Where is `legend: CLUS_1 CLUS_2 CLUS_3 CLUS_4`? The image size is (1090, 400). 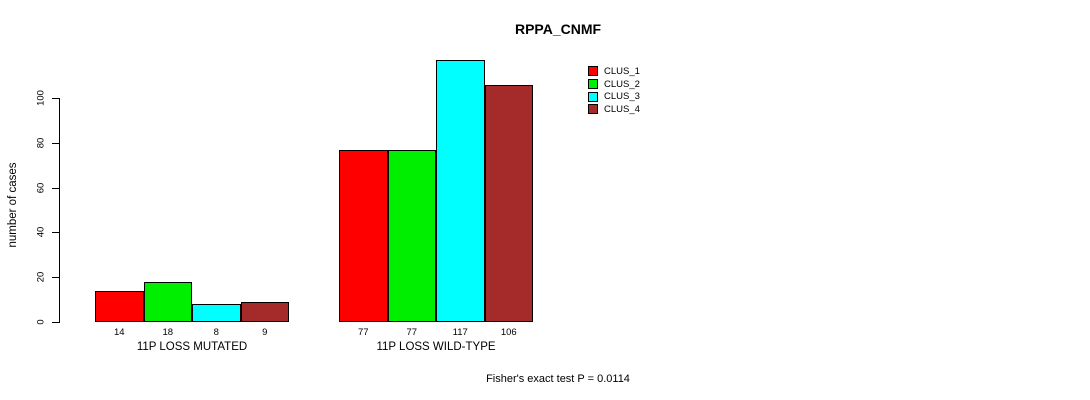
legend: CLUS_1 CLUS_2 CLUS_3 CLUS_4 is located at coordinates (614, 90).